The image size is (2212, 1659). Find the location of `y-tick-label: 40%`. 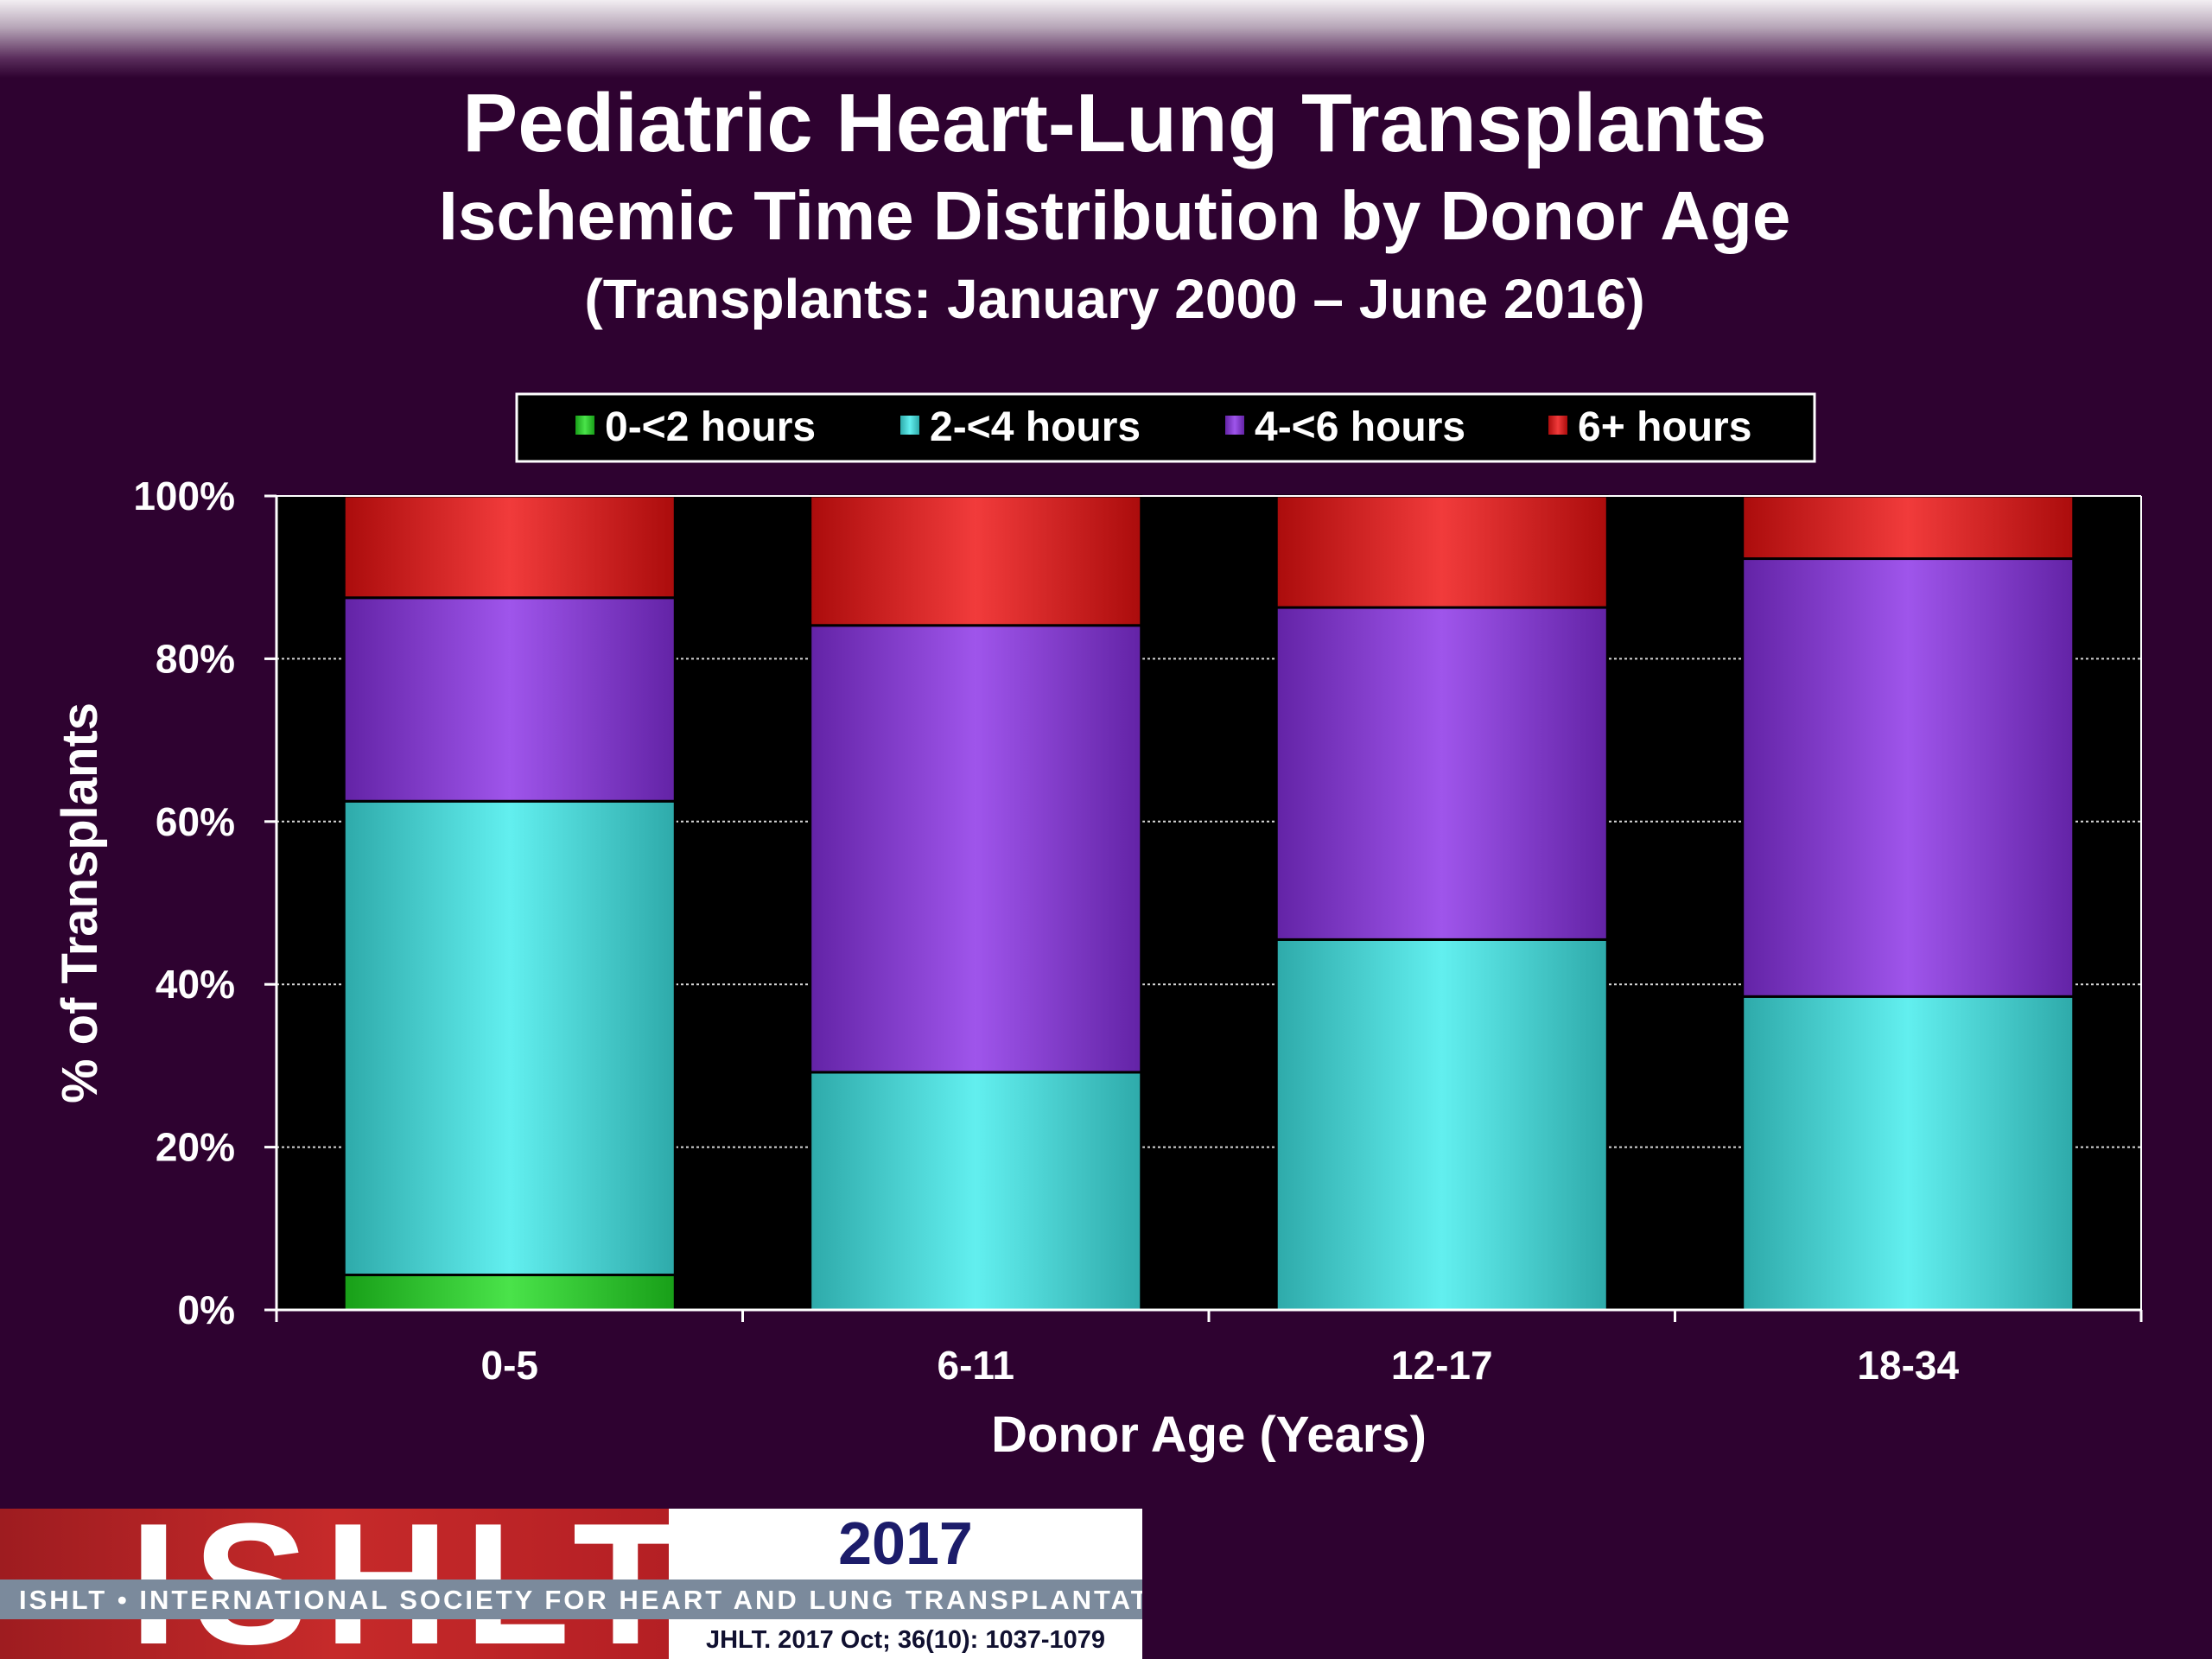

y-tick-label: 40% is located at coordinates (195, 984).